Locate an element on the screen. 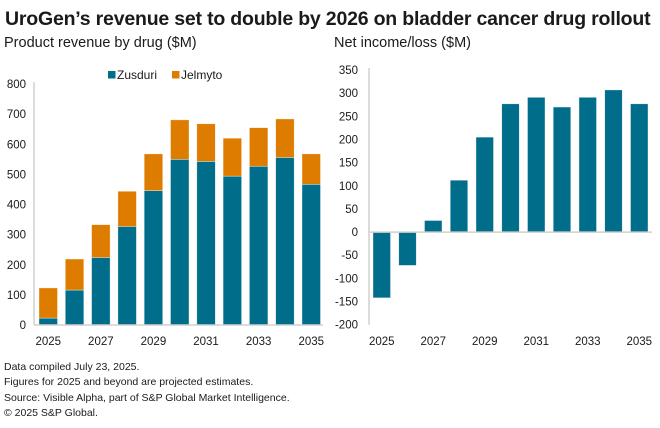 Image resolution: width=660 pixels, height=428 pixels. bar-zusduri-2030 is located at coordinates (180, 242).